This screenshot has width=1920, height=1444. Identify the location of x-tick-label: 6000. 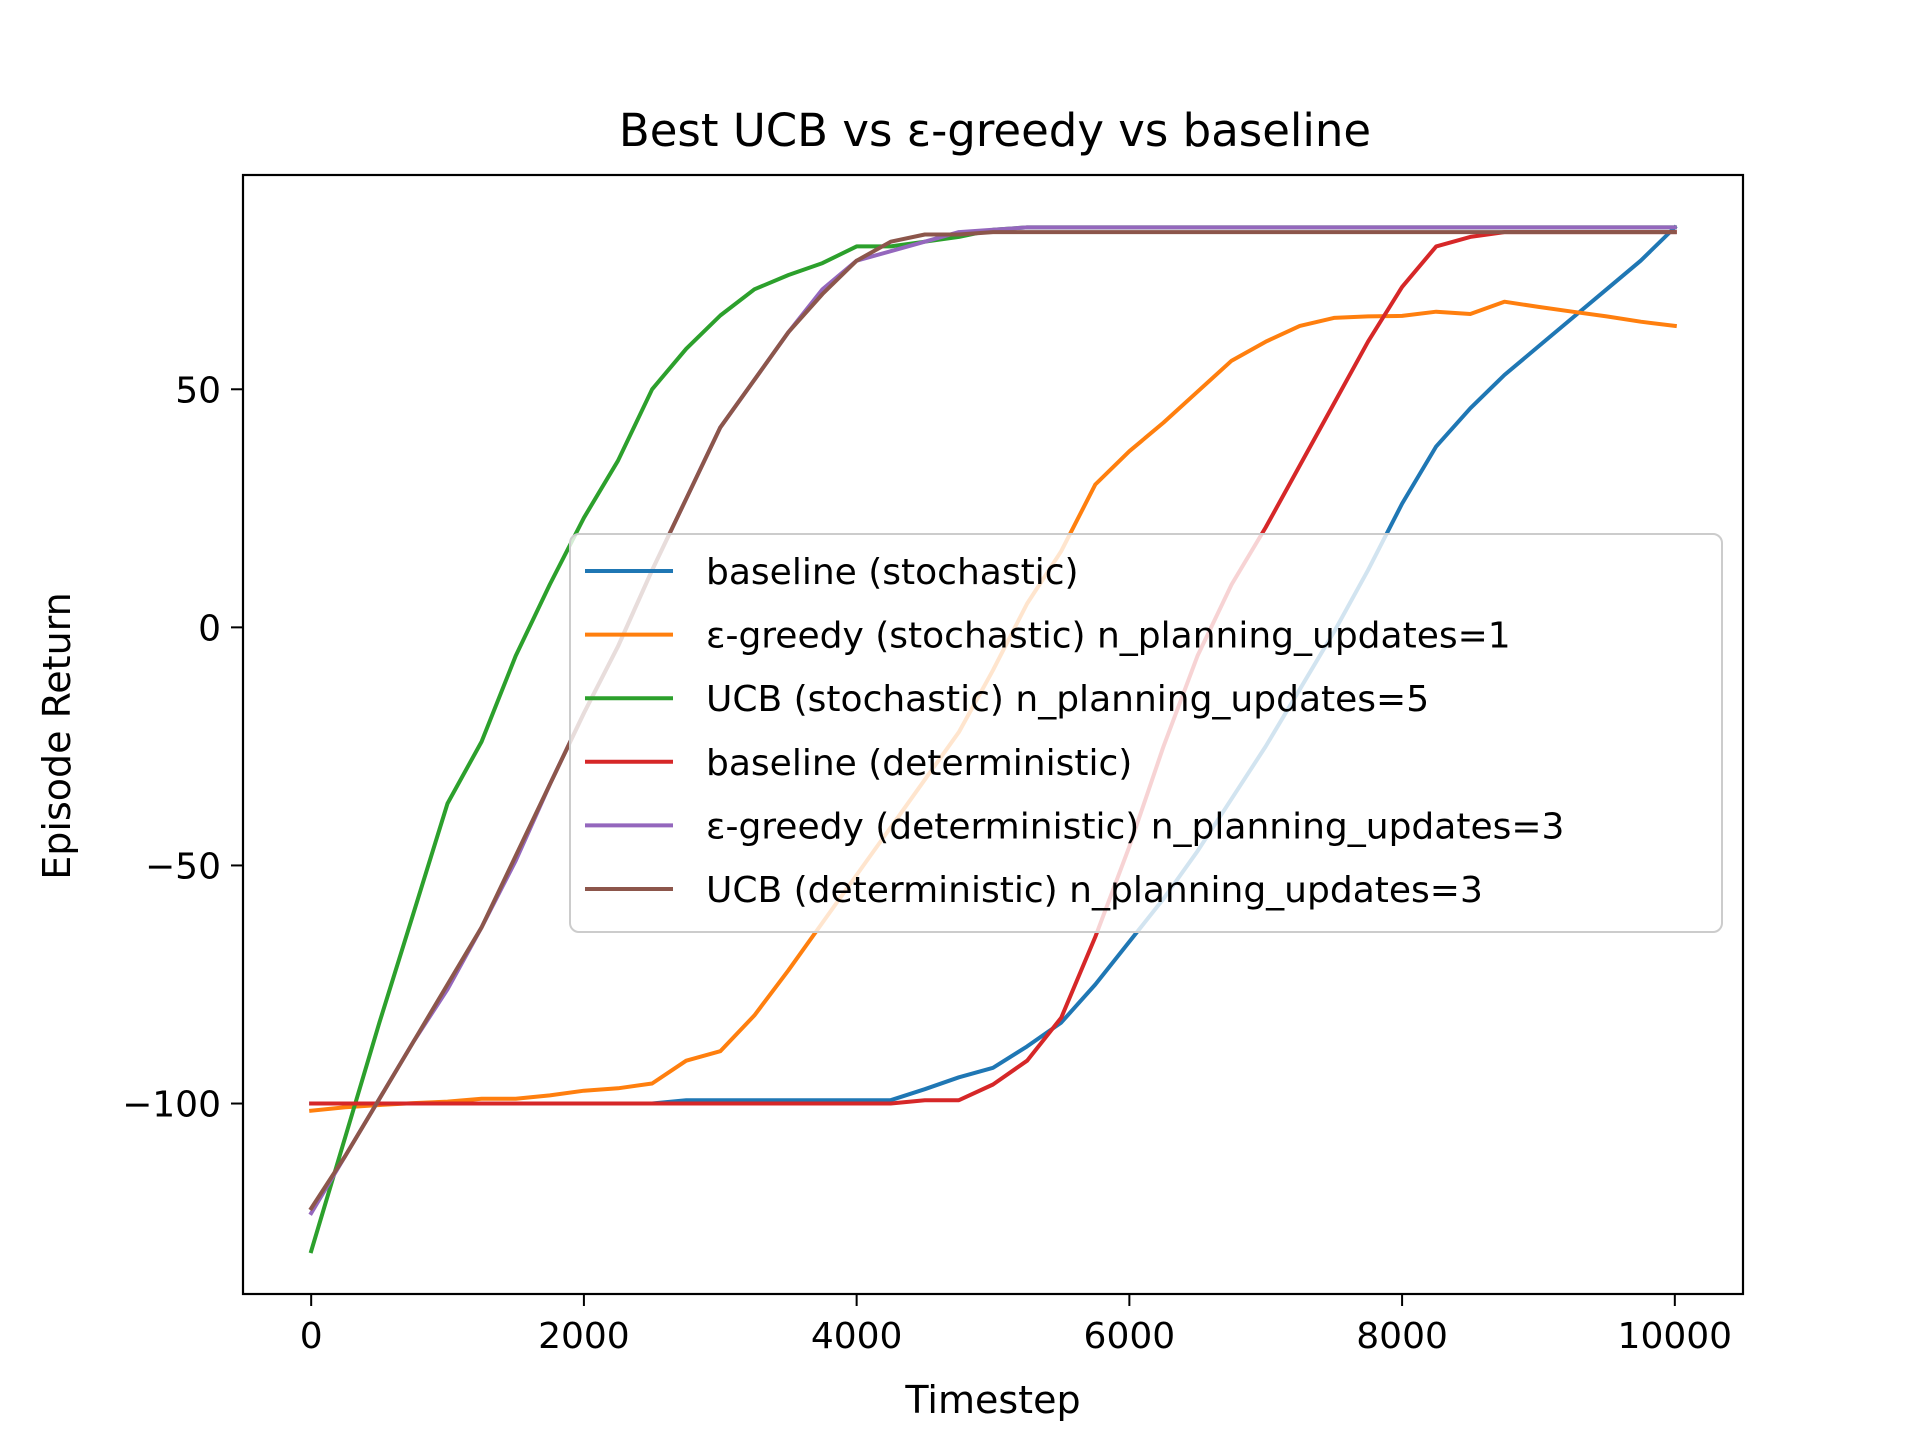
(1130, 1336).